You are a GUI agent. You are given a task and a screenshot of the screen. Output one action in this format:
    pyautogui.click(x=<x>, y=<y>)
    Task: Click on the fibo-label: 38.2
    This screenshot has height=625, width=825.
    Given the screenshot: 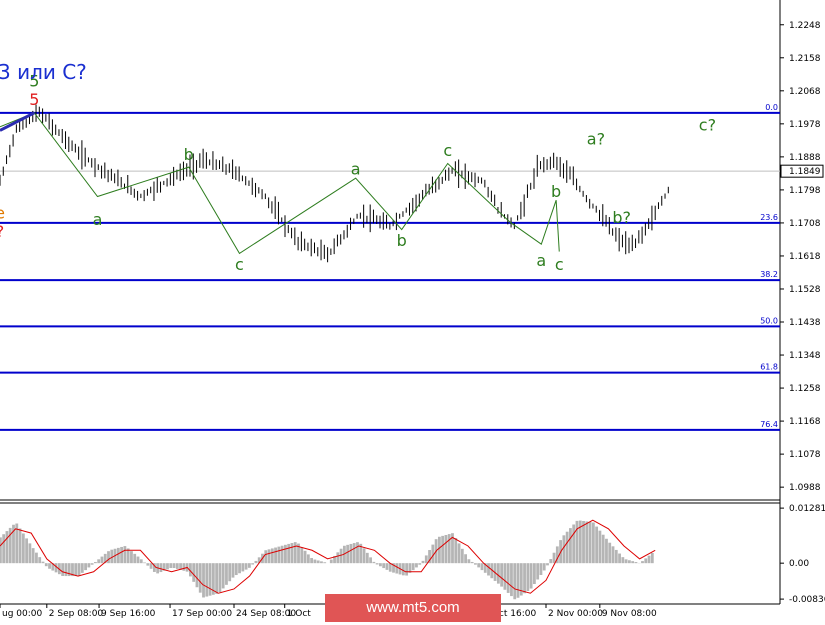 What is the action you would take?
    pyautogui.click(x=769, y=274)
    